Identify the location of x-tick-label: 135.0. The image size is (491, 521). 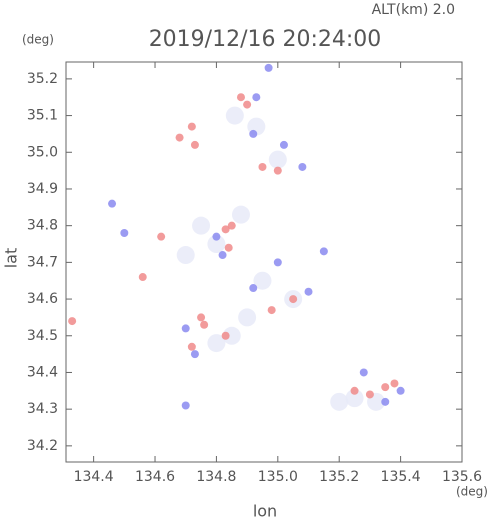
(278, 477).